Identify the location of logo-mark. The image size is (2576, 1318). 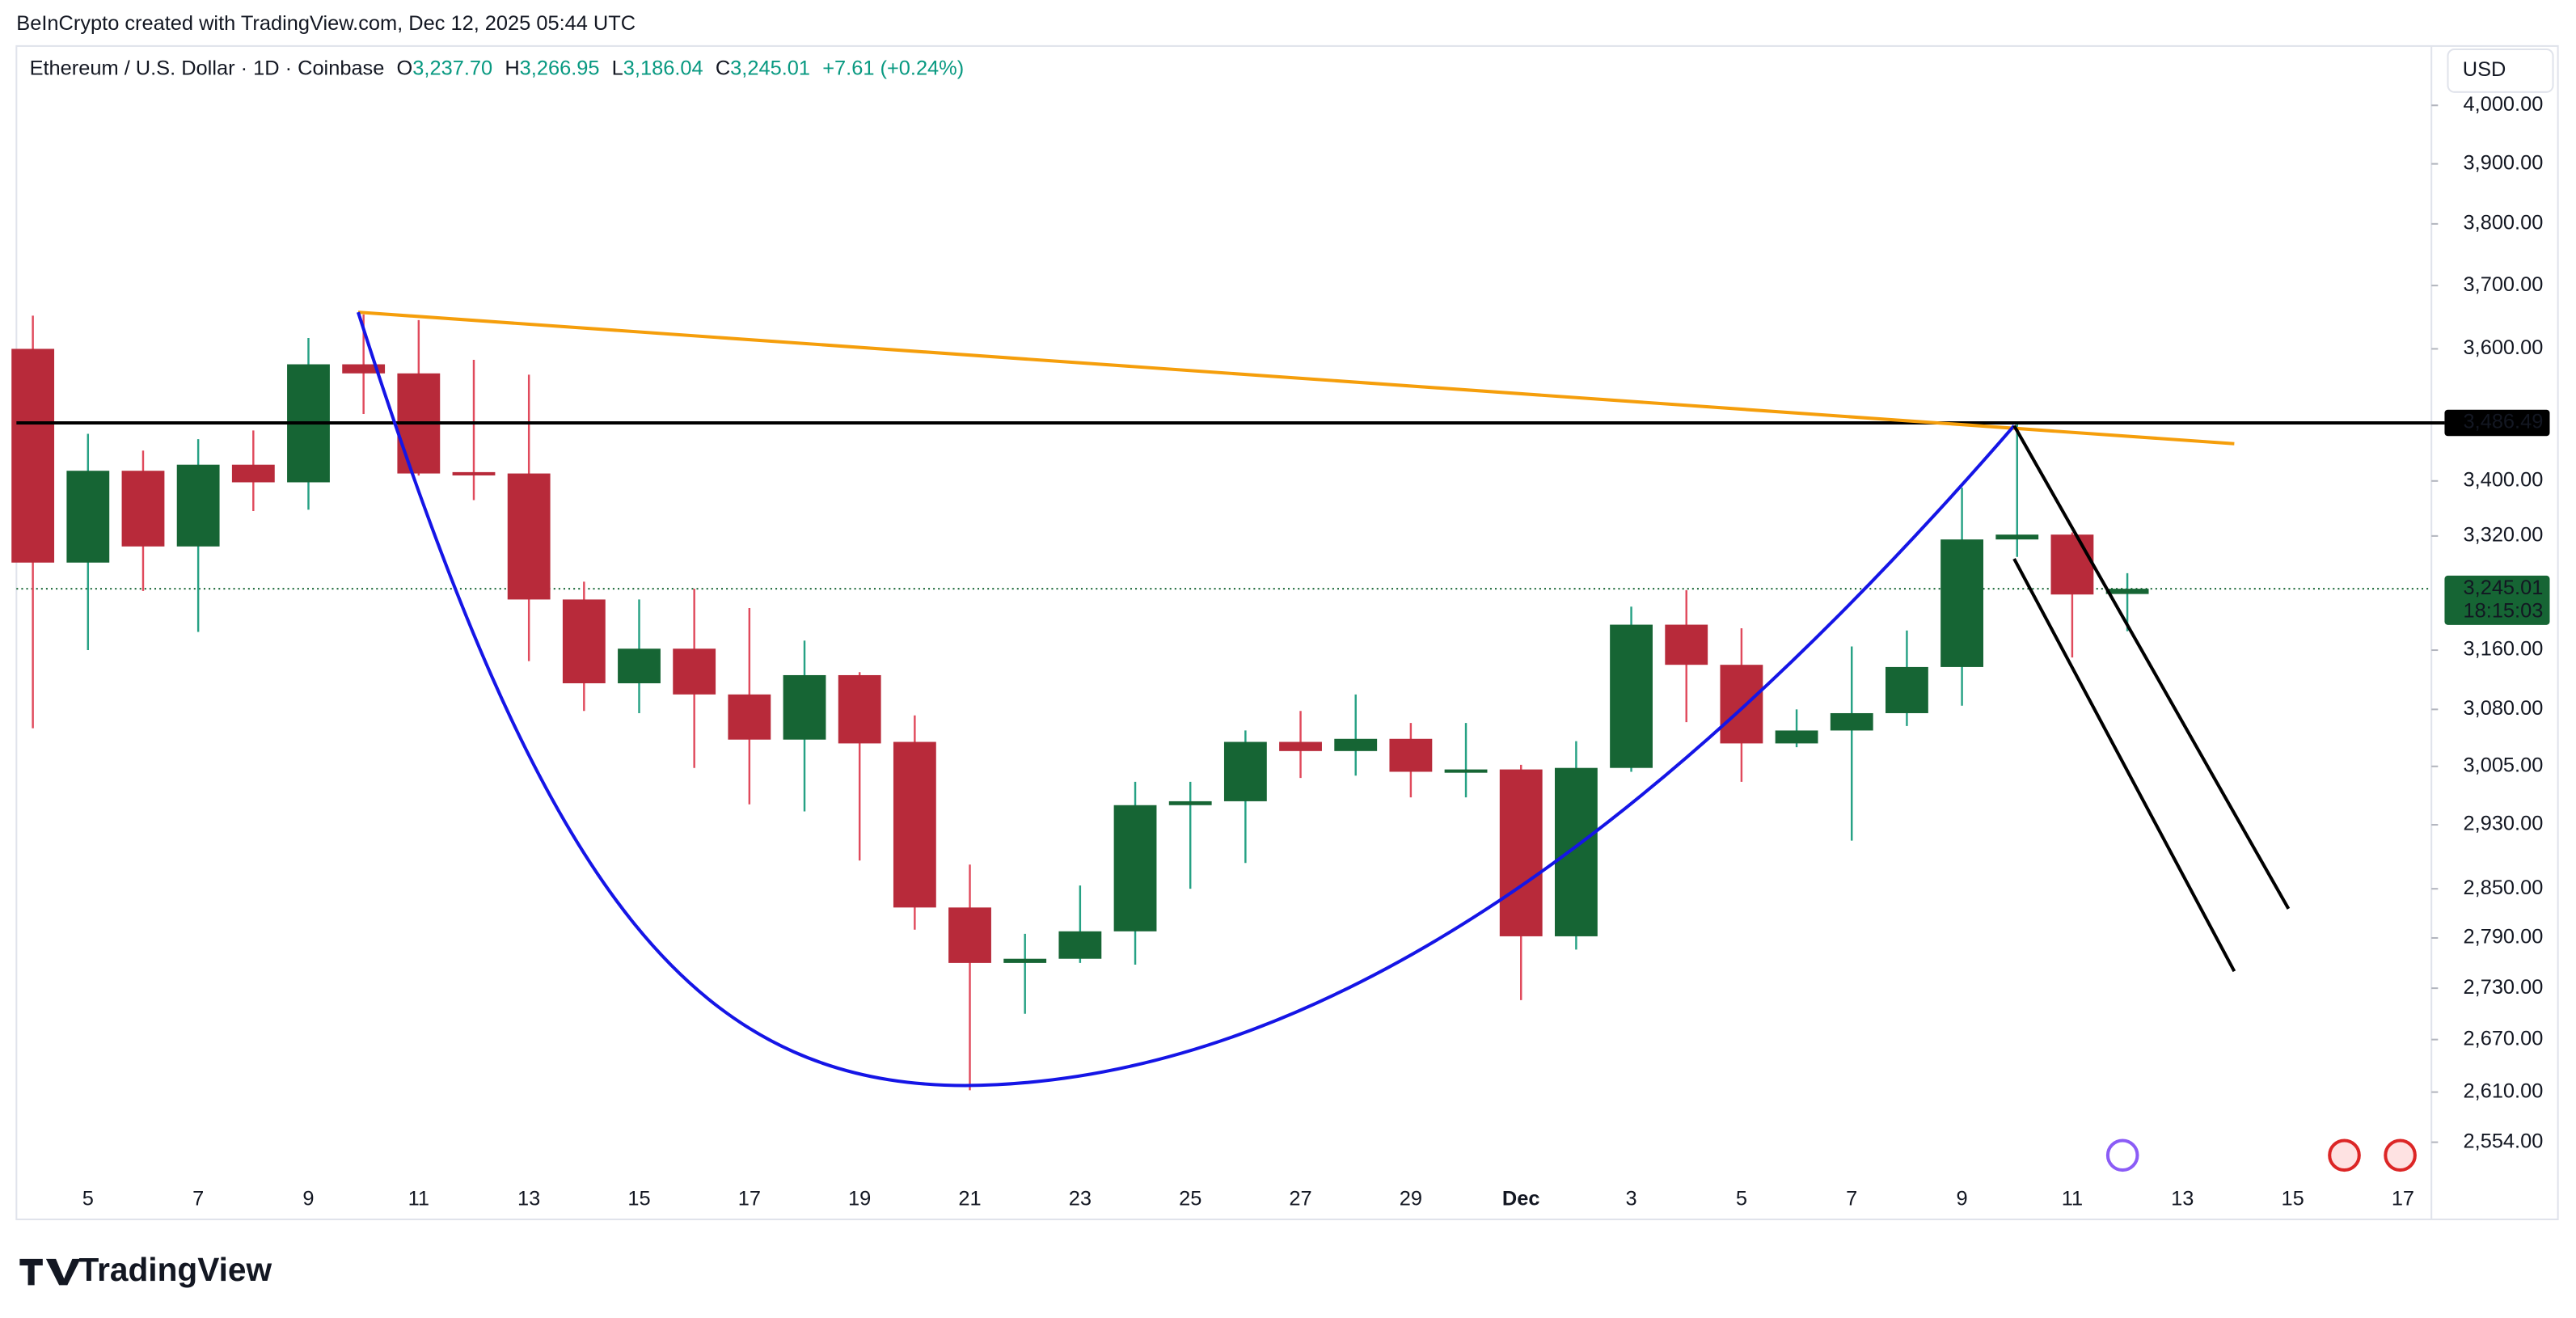
(50, 1272).